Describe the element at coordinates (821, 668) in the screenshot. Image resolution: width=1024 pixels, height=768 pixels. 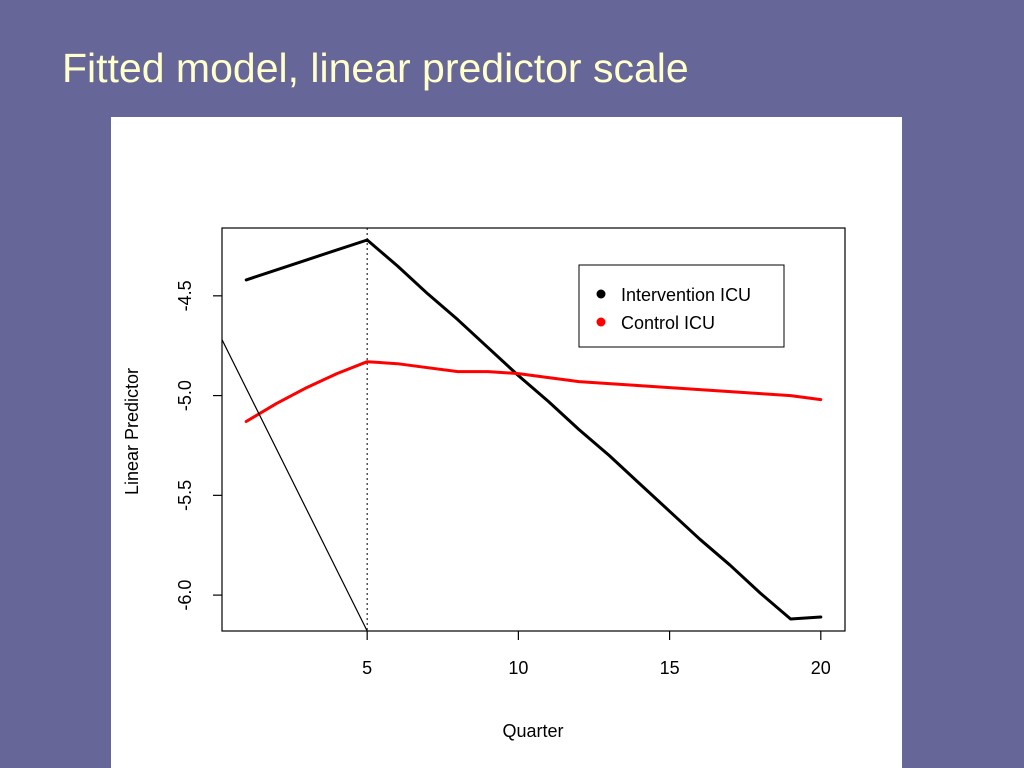
I see `x-tick-label: 20` at that location.